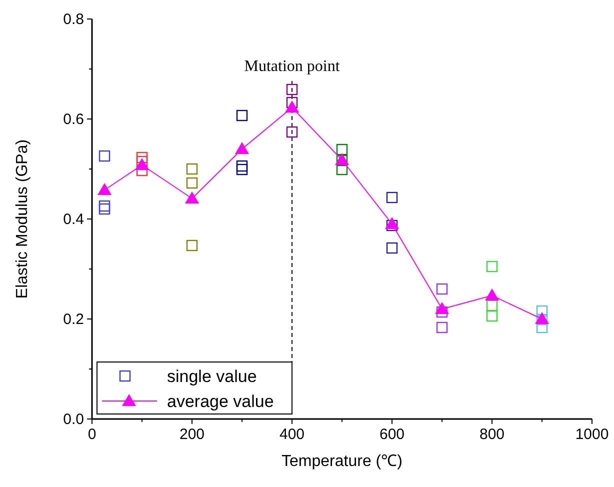 The image size is (614, 487). I want to click on x-tick-label: 800, so click(492, 434).